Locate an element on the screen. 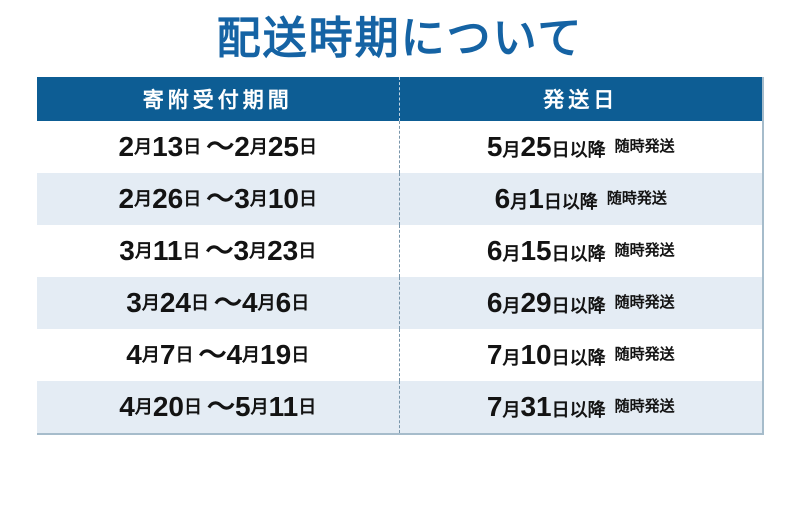 Image resolution: width=800 pixels, height=510 pixels. ship-cell: 5月25日以降 随時発送 is located at coordinates (580, 146).